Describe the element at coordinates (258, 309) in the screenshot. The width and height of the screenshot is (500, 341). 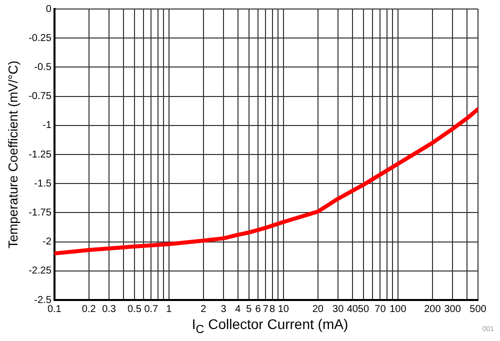
I see `x-tick-label: 6` at that location.